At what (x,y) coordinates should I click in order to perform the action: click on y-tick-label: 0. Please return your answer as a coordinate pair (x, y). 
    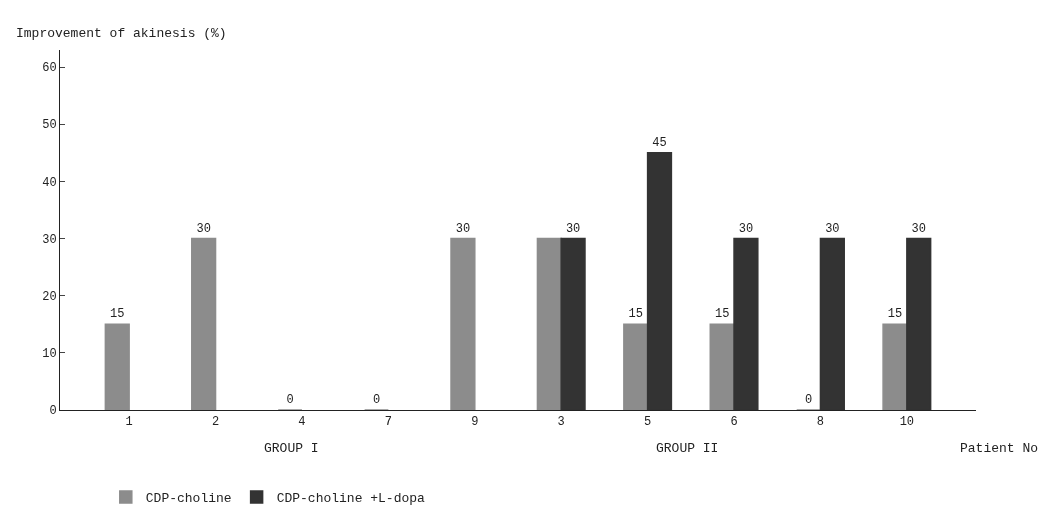
    Looking at the image, I should click on (53, 411).